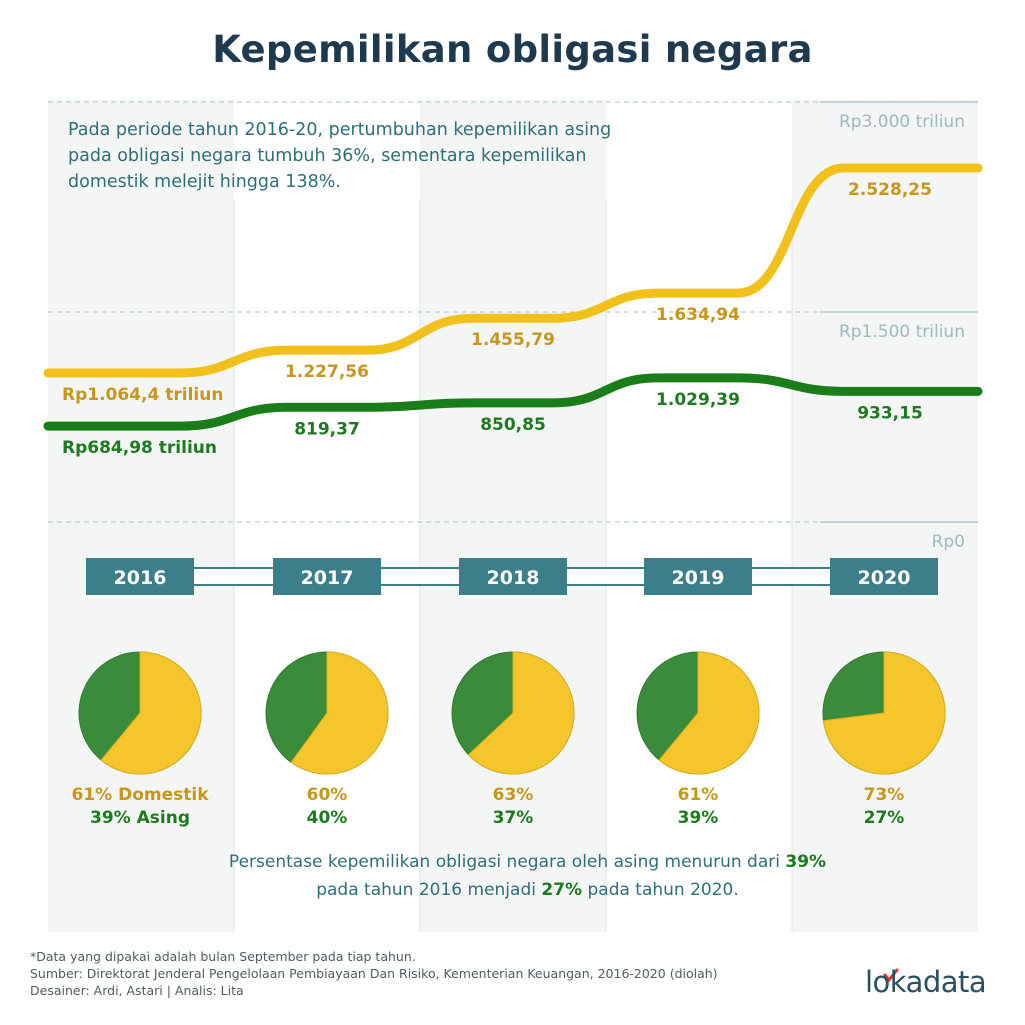  I want to click on page-title: Kepemilikan obligasi negara, so click(512, 49).